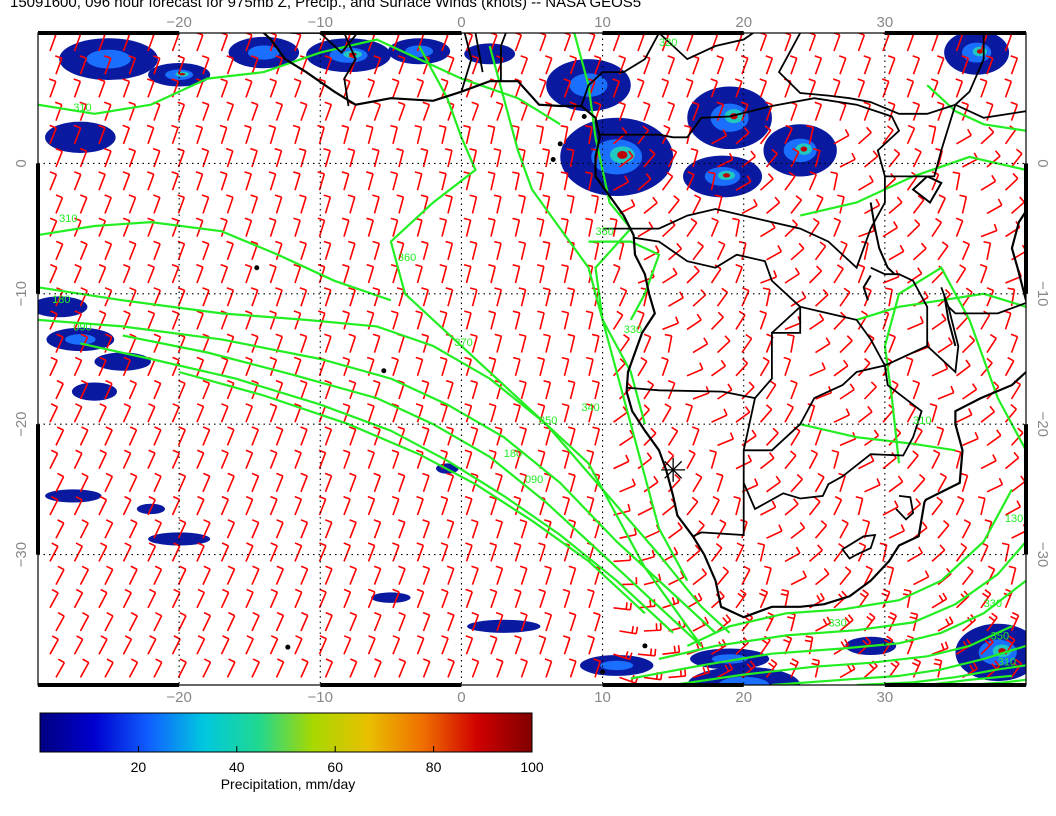 Image resolution: width=1056 pixels, height=816 pixels. I want to click on lon-tick-label-top: 10, so click(602, 22).